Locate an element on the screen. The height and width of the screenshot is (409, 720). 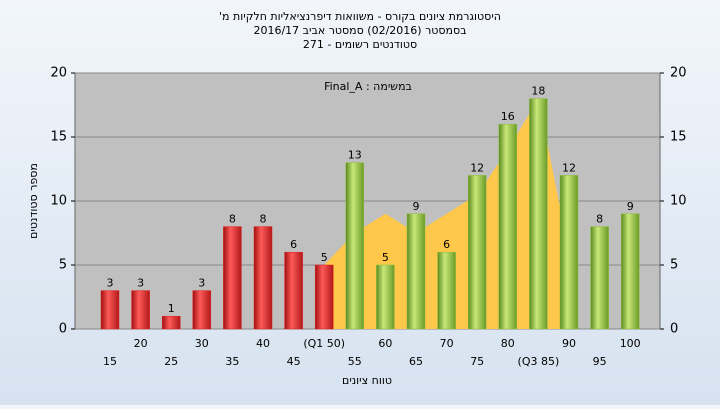
x-tick-label: 65 is located at coordinates (416, 361).